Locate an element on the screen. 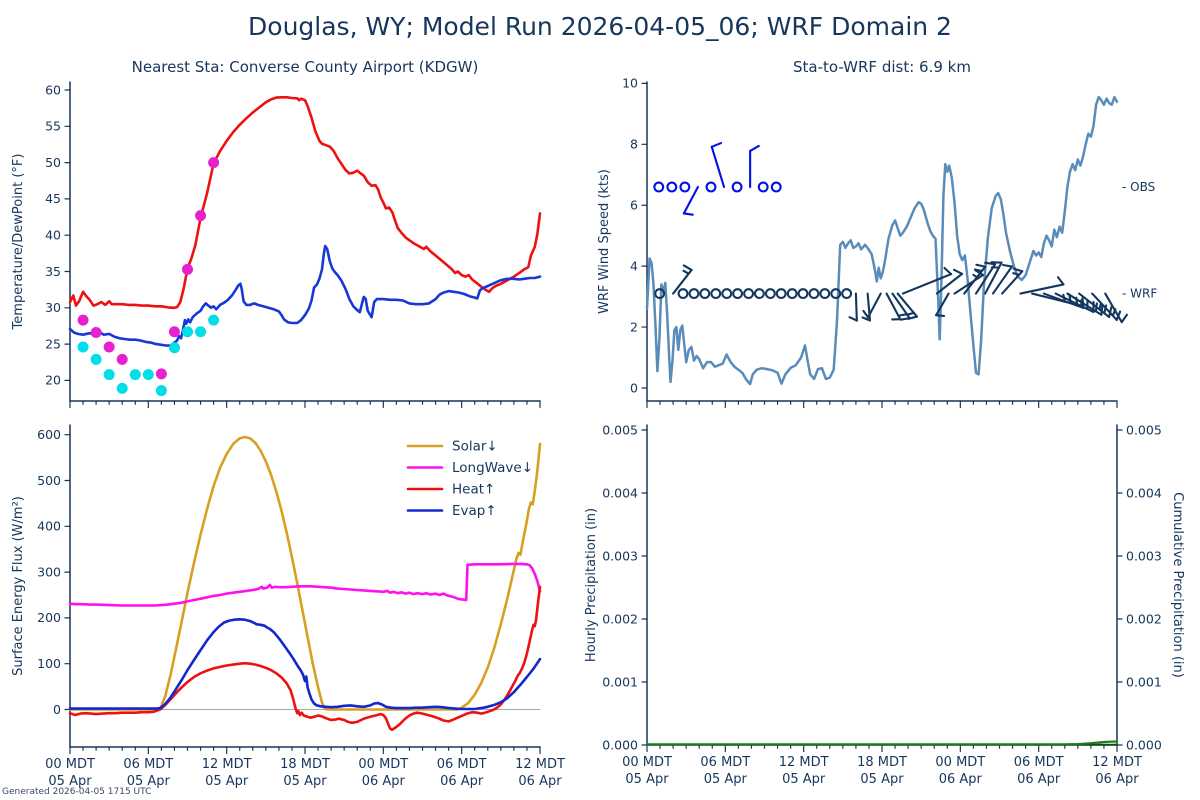 This screenshot has width=1200, height=800. svg-text: 20 is located at coordinates (53, 380).